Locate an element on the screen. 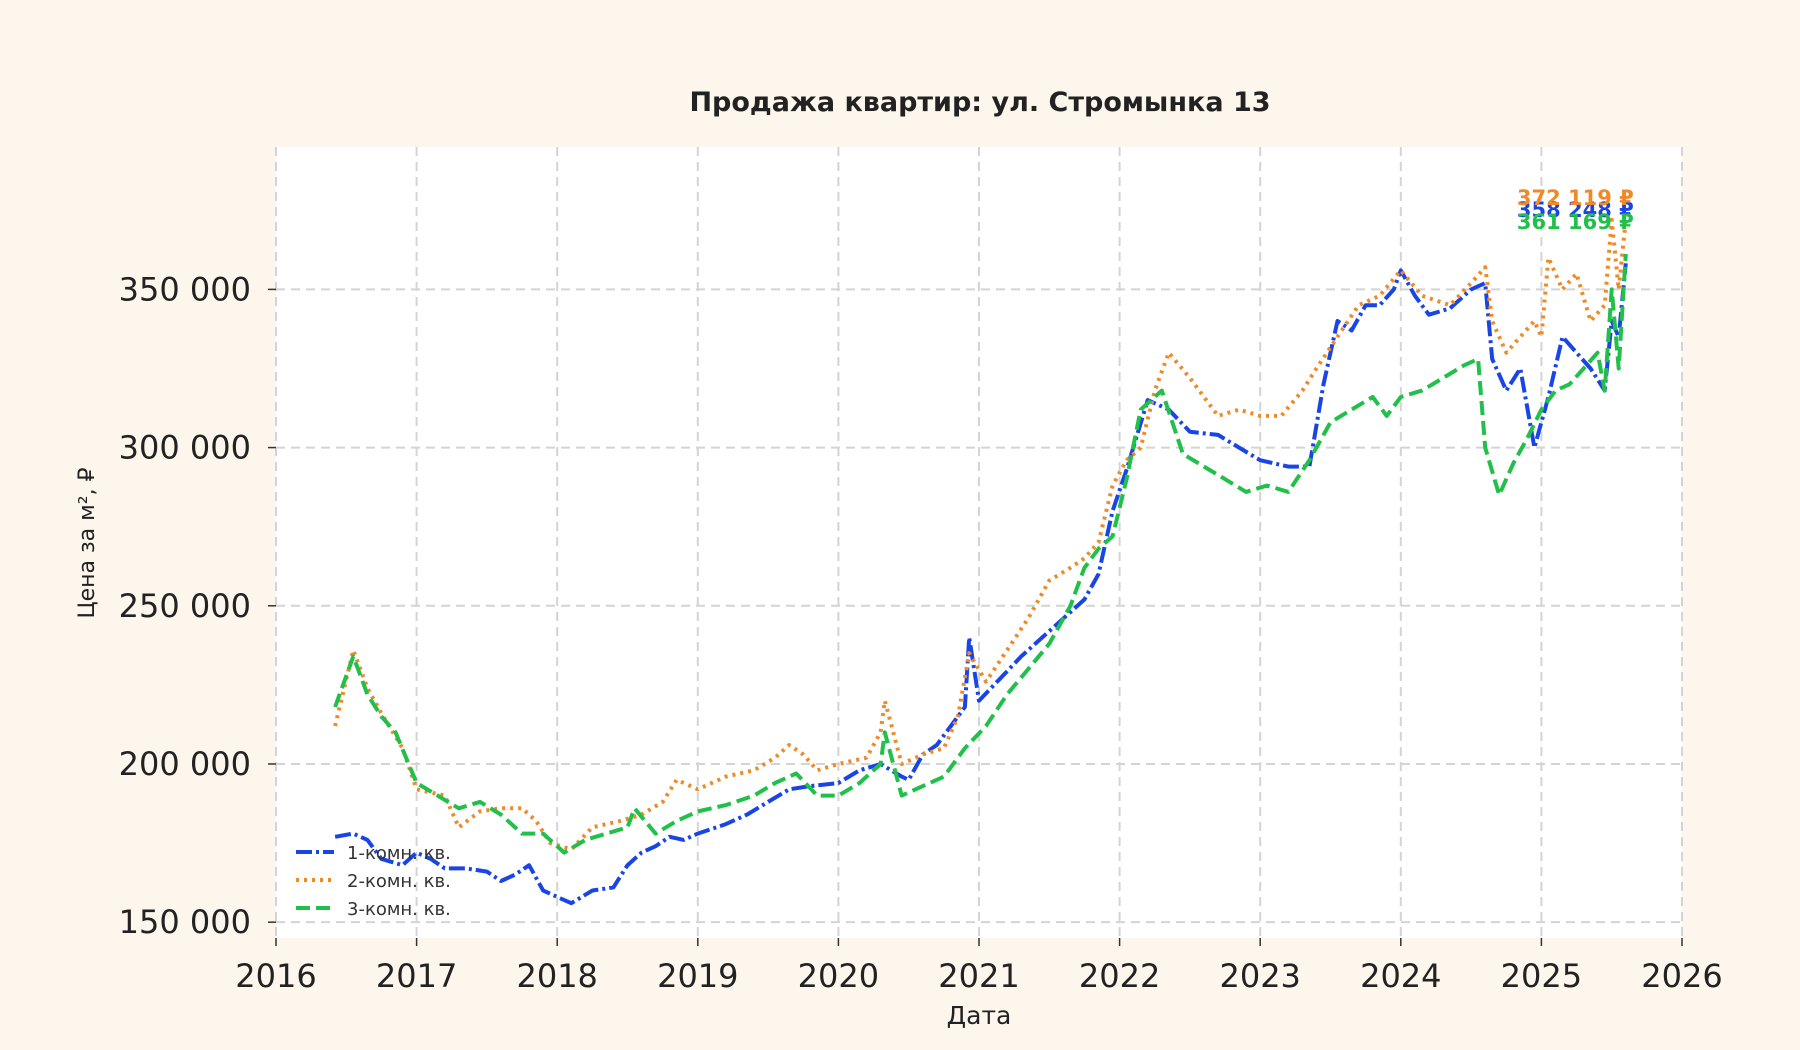 This screenshot has width=1800, height=1050. legend-label-3: 3-комн. кв. is located at coordinates (399, 909).